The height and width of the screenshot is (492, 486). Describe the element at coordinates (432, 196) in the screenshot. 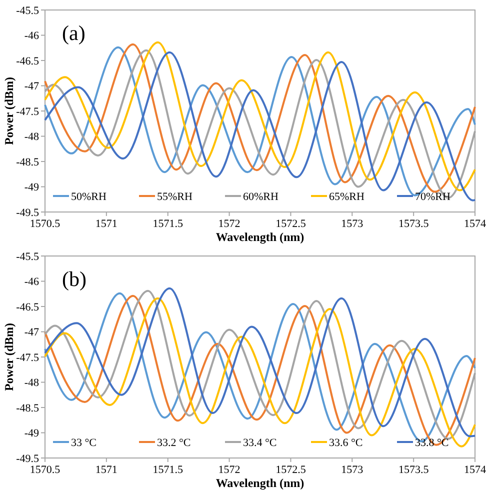

I see `legend-label: 70%RH` at that location.